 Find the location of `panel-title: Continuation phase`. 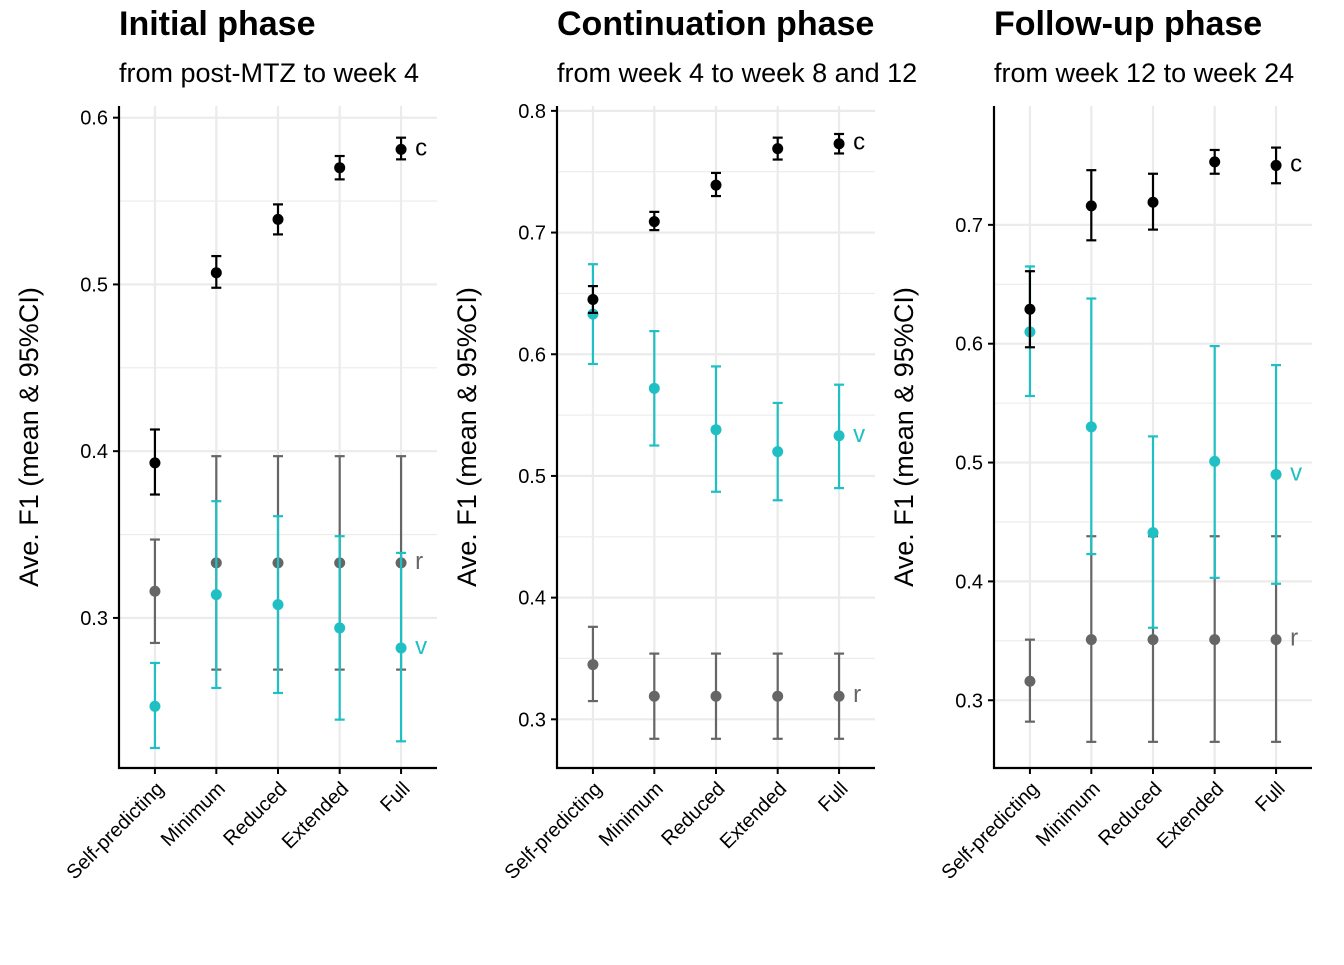

panel-title: Continuation phase is located at coordinates (715, 24).